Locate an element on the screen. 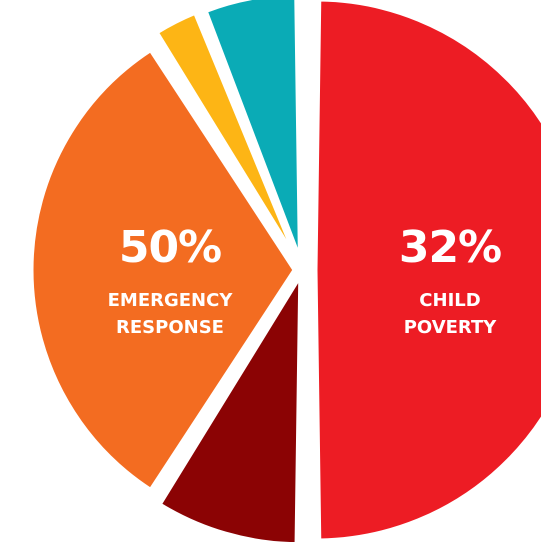  slice-category-label: RESPONSE is located at coordinates (170, 327).